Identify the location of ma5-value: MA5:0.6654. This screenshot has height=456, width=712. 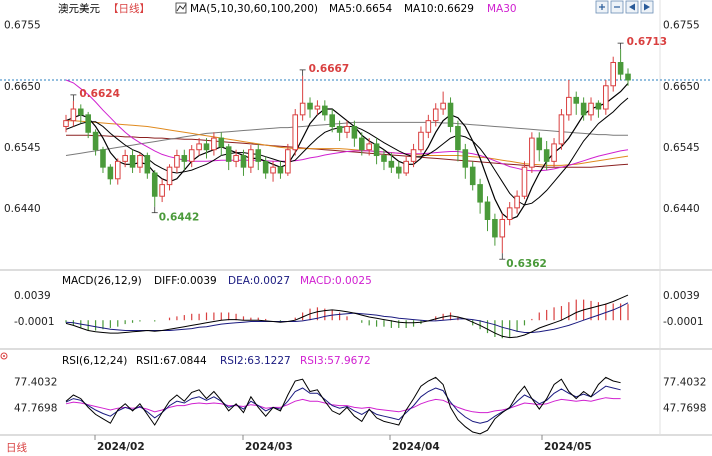
(361, 9).